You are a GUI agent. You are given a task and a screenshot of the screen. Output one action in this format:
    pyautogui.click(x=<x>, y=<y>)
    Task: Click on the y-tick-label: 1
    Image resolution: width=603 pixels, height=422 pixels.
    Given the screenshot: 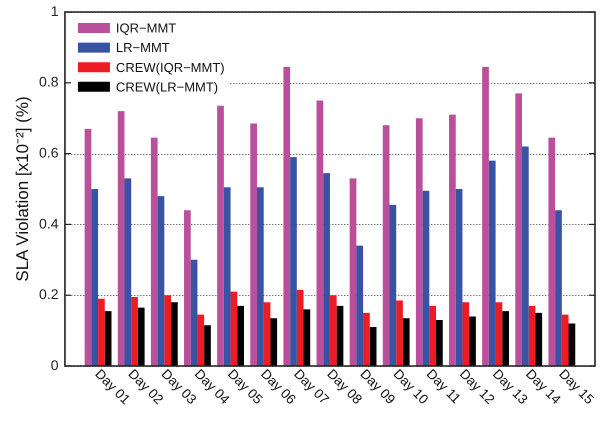 What is the action you would take?
    pyautogui.click(x=54, y=10)
    